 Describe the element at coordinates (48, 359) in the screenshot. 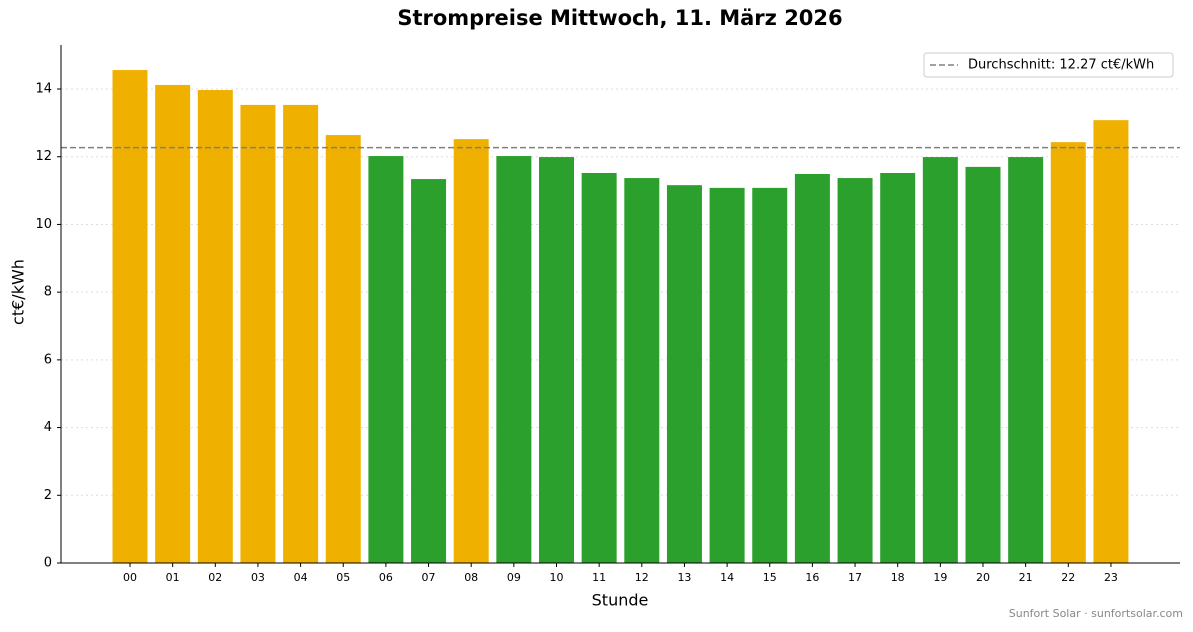

I see `y-tick-label: 6` at that location.